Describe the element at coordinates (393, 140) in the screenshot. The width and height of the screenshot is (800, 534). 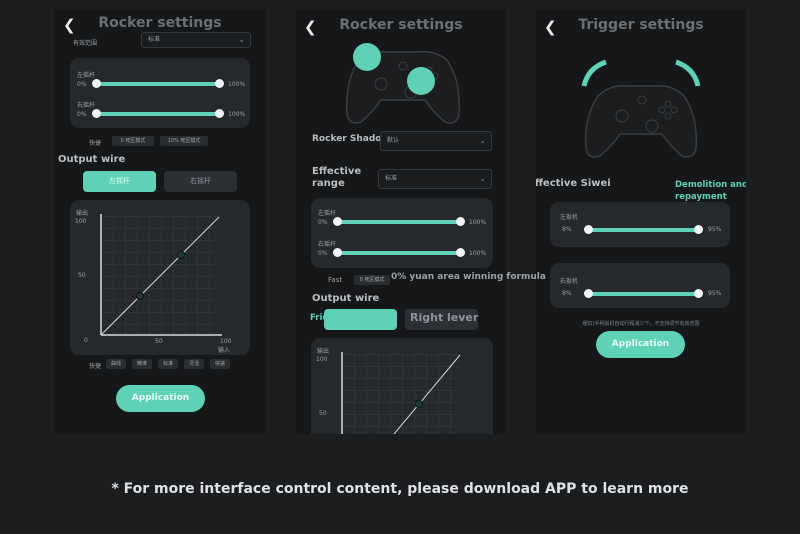
I see `dropdown-value: 默认` at that location.